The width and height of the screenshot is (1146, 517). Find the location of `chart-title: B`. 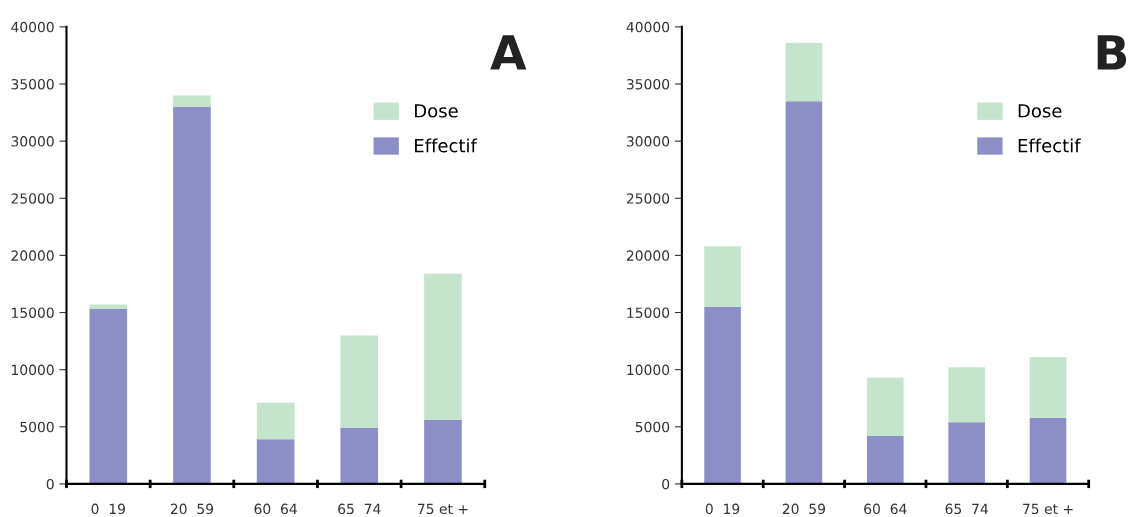

chart-title: B is located at coordinates (1112, 52).